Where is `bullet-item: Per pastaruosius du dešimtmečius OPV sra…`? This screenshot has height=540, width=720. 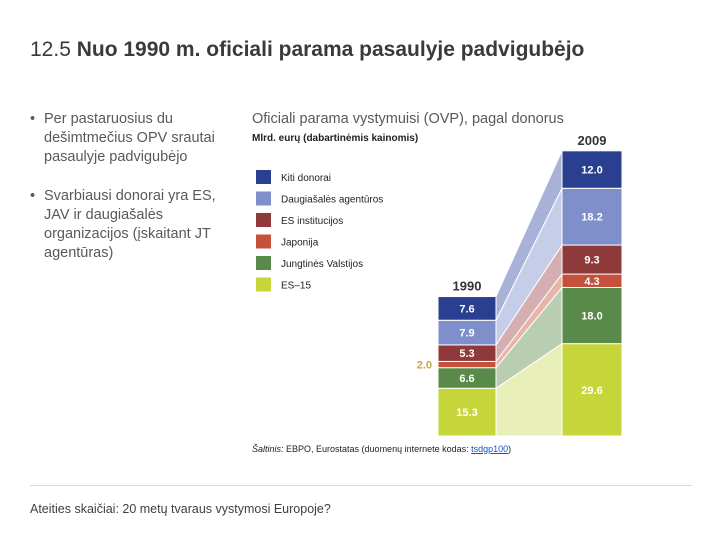
bullet-item: Per pastaruosius du dešimtmečius OPV sra… is located at coordinates (137, 138).